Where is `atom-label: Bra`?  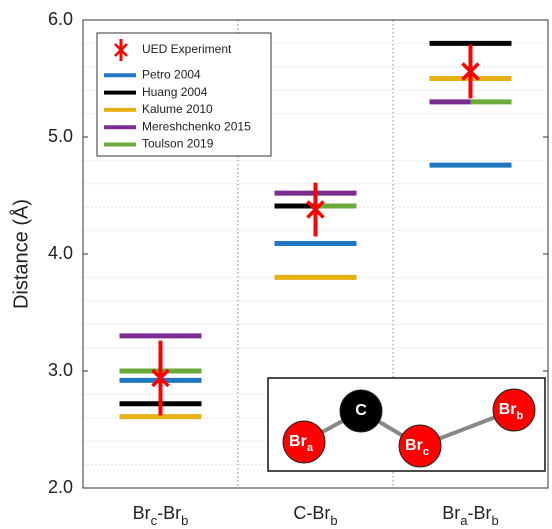 atom-label: Bra is located at coordinates (301, 443).